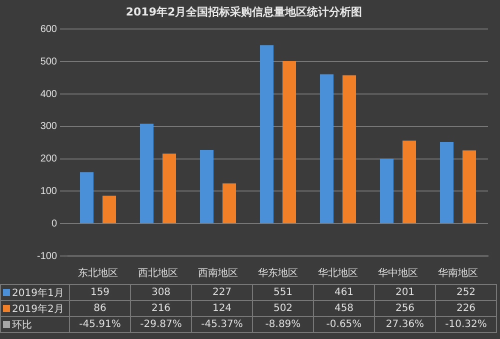  I want to click on x-tick-label: 西北地区, so click(158, 272).